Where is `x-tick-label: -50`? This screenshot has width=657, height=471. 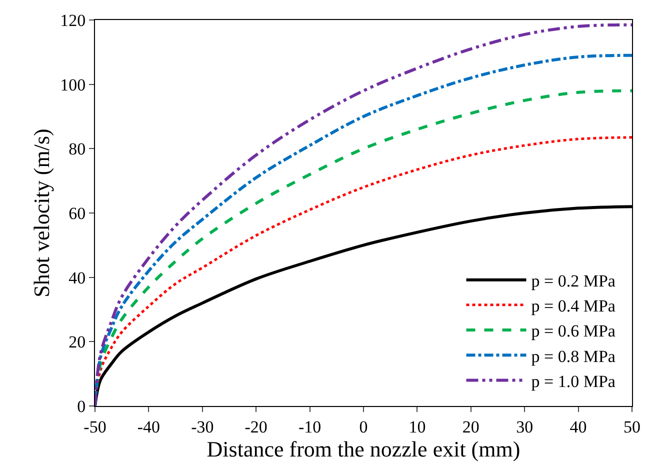
x-tick-label: -50 is located at coordinates (95, 426).